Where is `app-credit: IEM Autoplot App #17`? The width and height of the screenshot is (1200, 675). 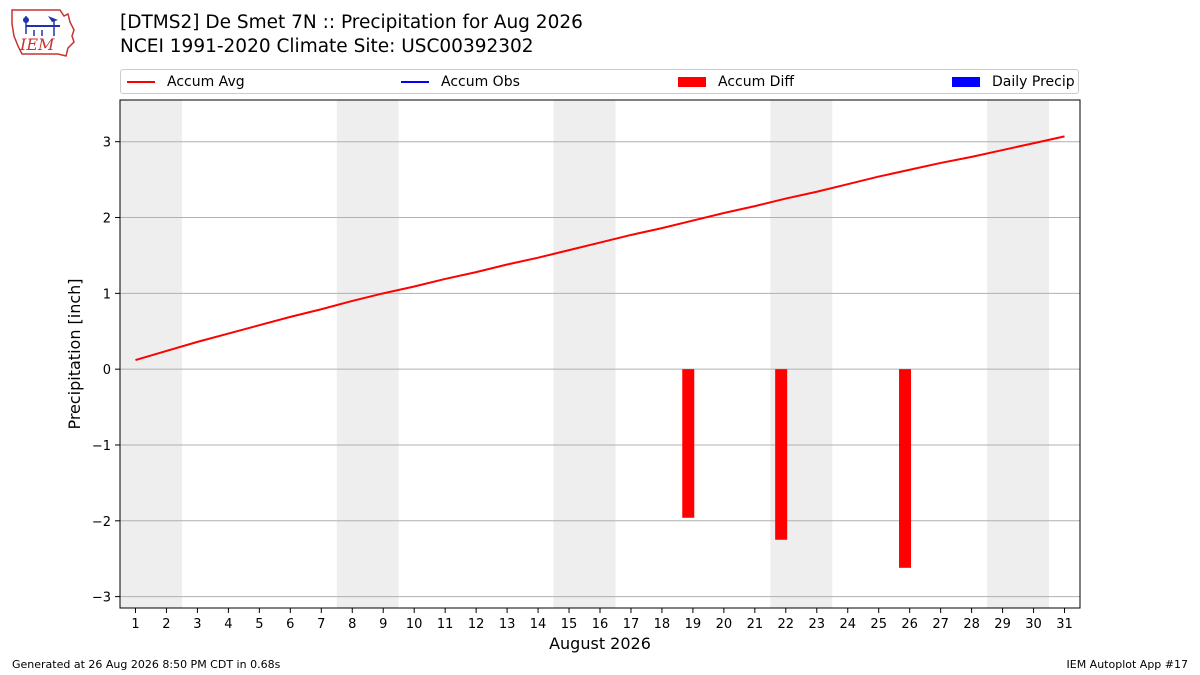
app-credit: IEM Autoplot App #17 is located at coordinates (1127, 664).